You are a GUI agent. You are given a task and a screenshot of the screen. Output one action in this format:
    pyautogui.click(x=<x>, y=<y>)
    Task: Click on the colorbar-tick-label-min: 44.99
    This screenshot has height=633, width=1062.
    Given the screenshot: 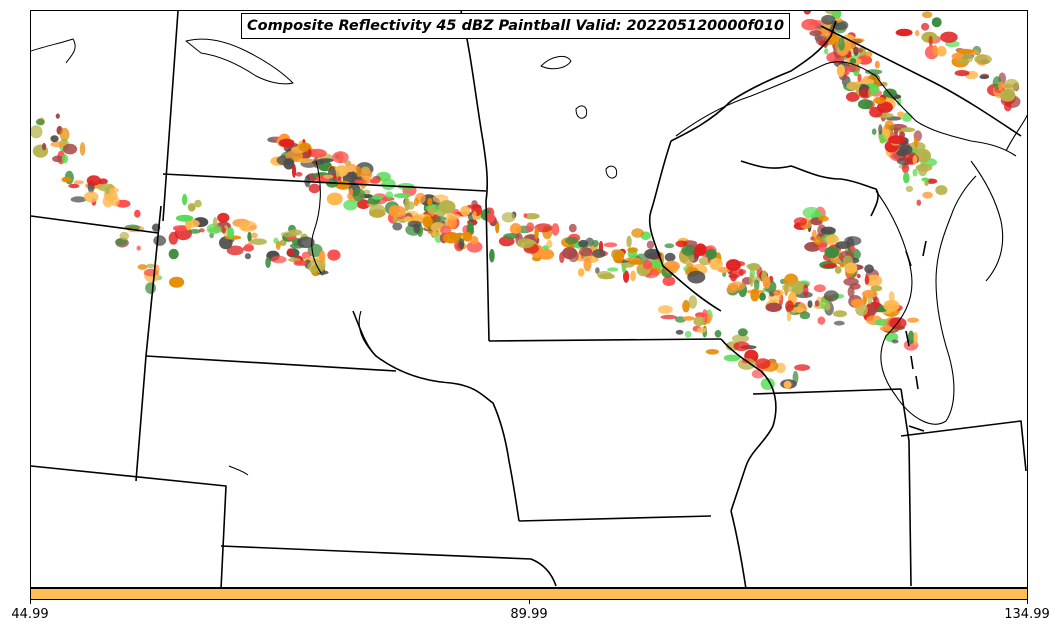 What is the action you would take?
    pyautogui.click(x=30, y=614)
    